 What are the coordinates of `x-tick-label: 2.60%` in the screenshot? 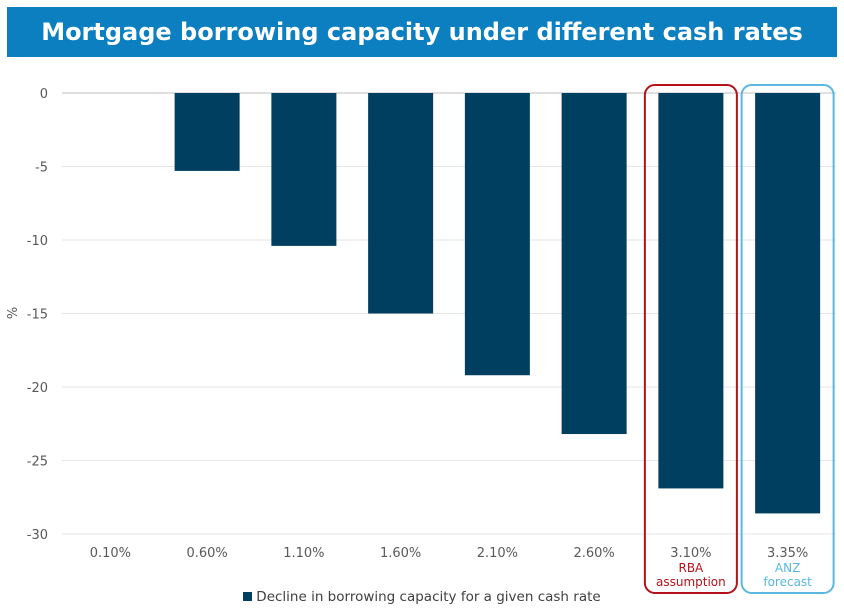 It's located at (593, 553).